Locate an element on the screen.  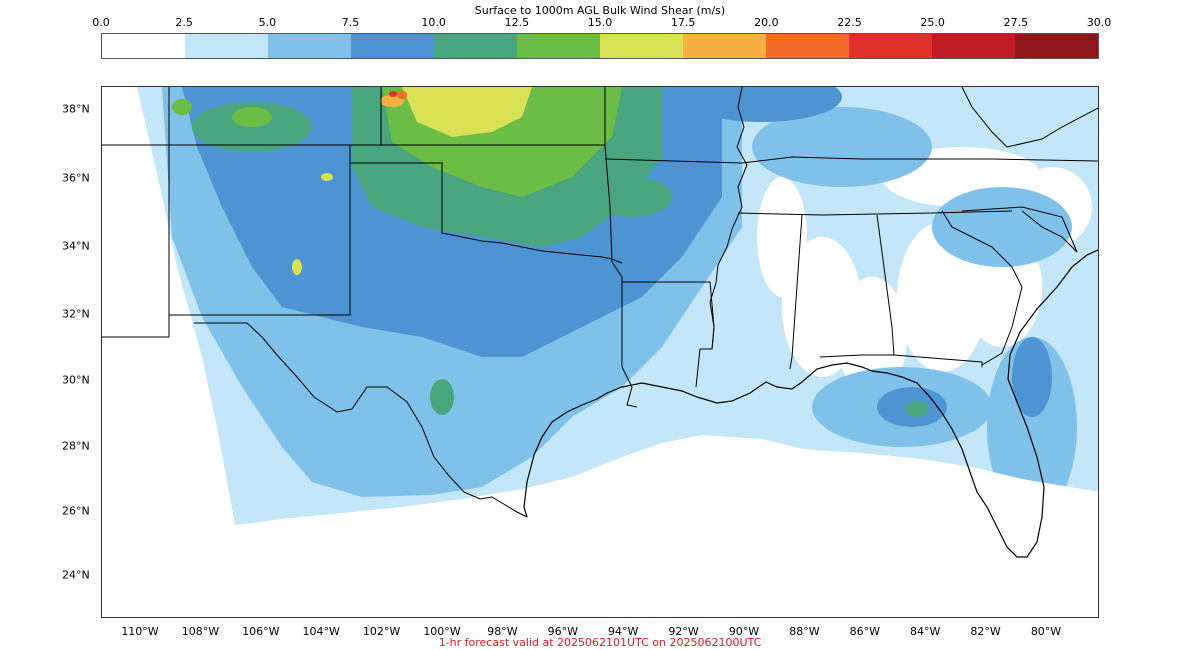
colorbar-tick-label: 5.0 is located at coordinates (267, 22).